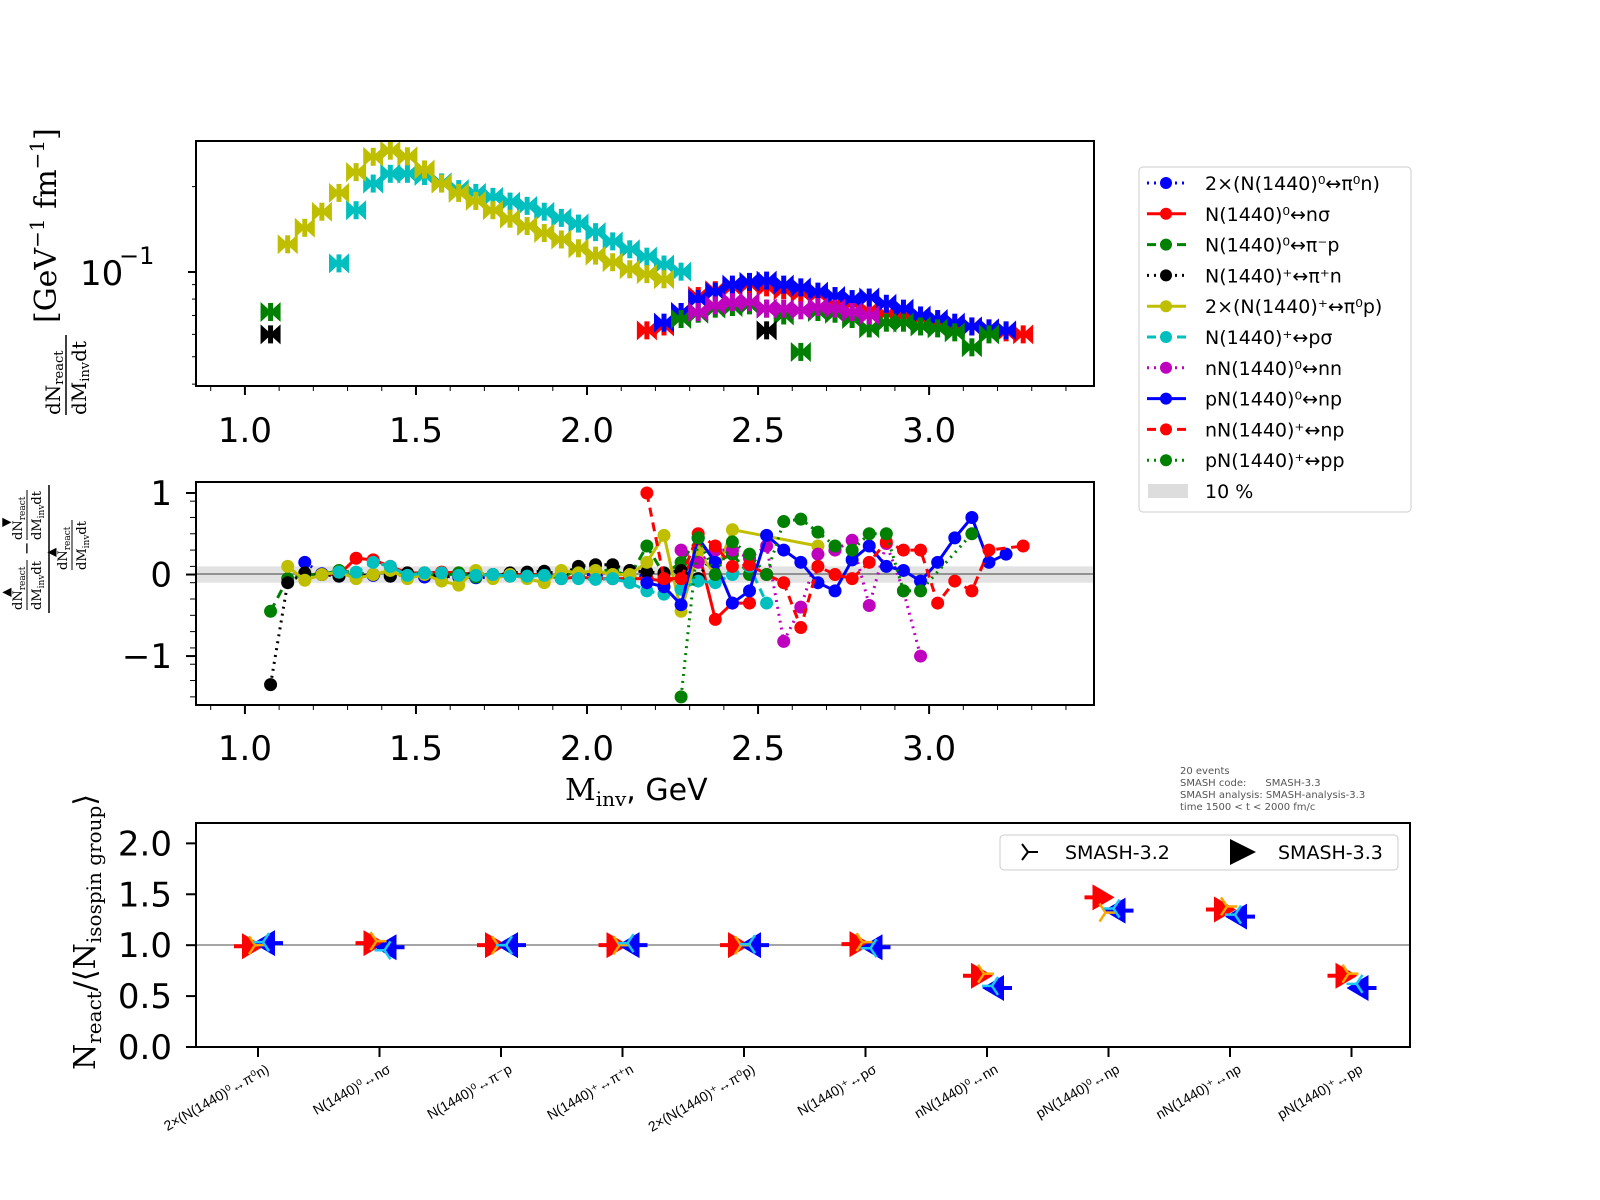 This screenshot has height=1200, width=1600. I want to click on legend-label: N(1440)⁺↔pσ, so click(1268, 338).